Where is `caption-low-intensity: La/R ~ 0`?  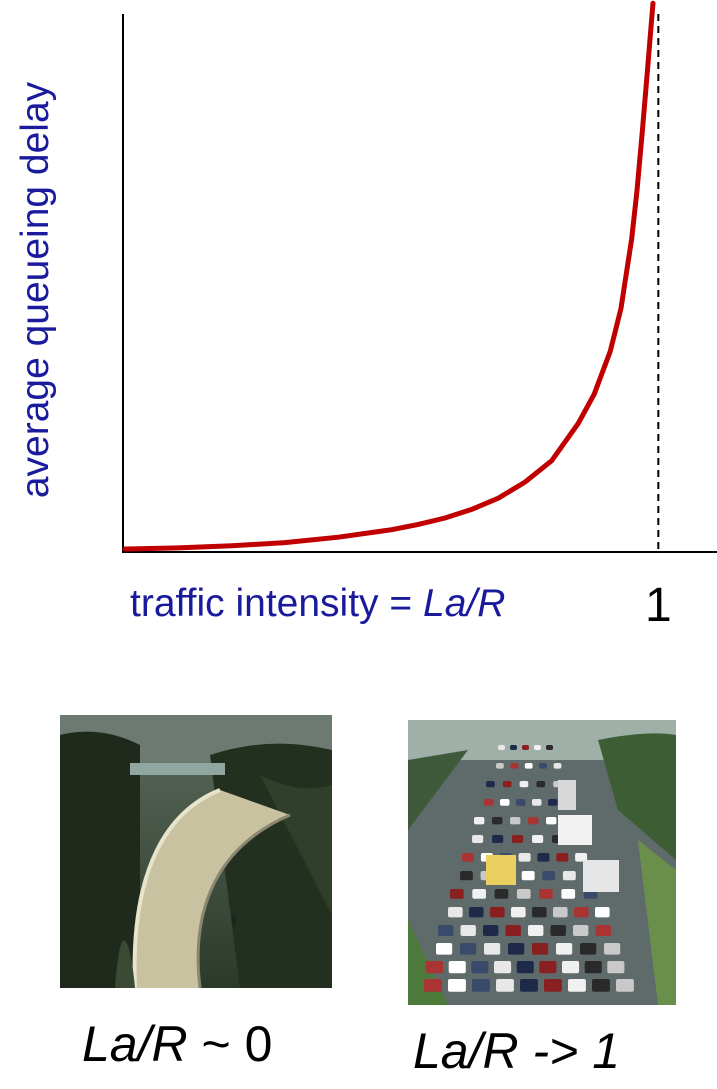 caption-low-intensity: La/R ~ 0 is located at coordinates (177, 1044).